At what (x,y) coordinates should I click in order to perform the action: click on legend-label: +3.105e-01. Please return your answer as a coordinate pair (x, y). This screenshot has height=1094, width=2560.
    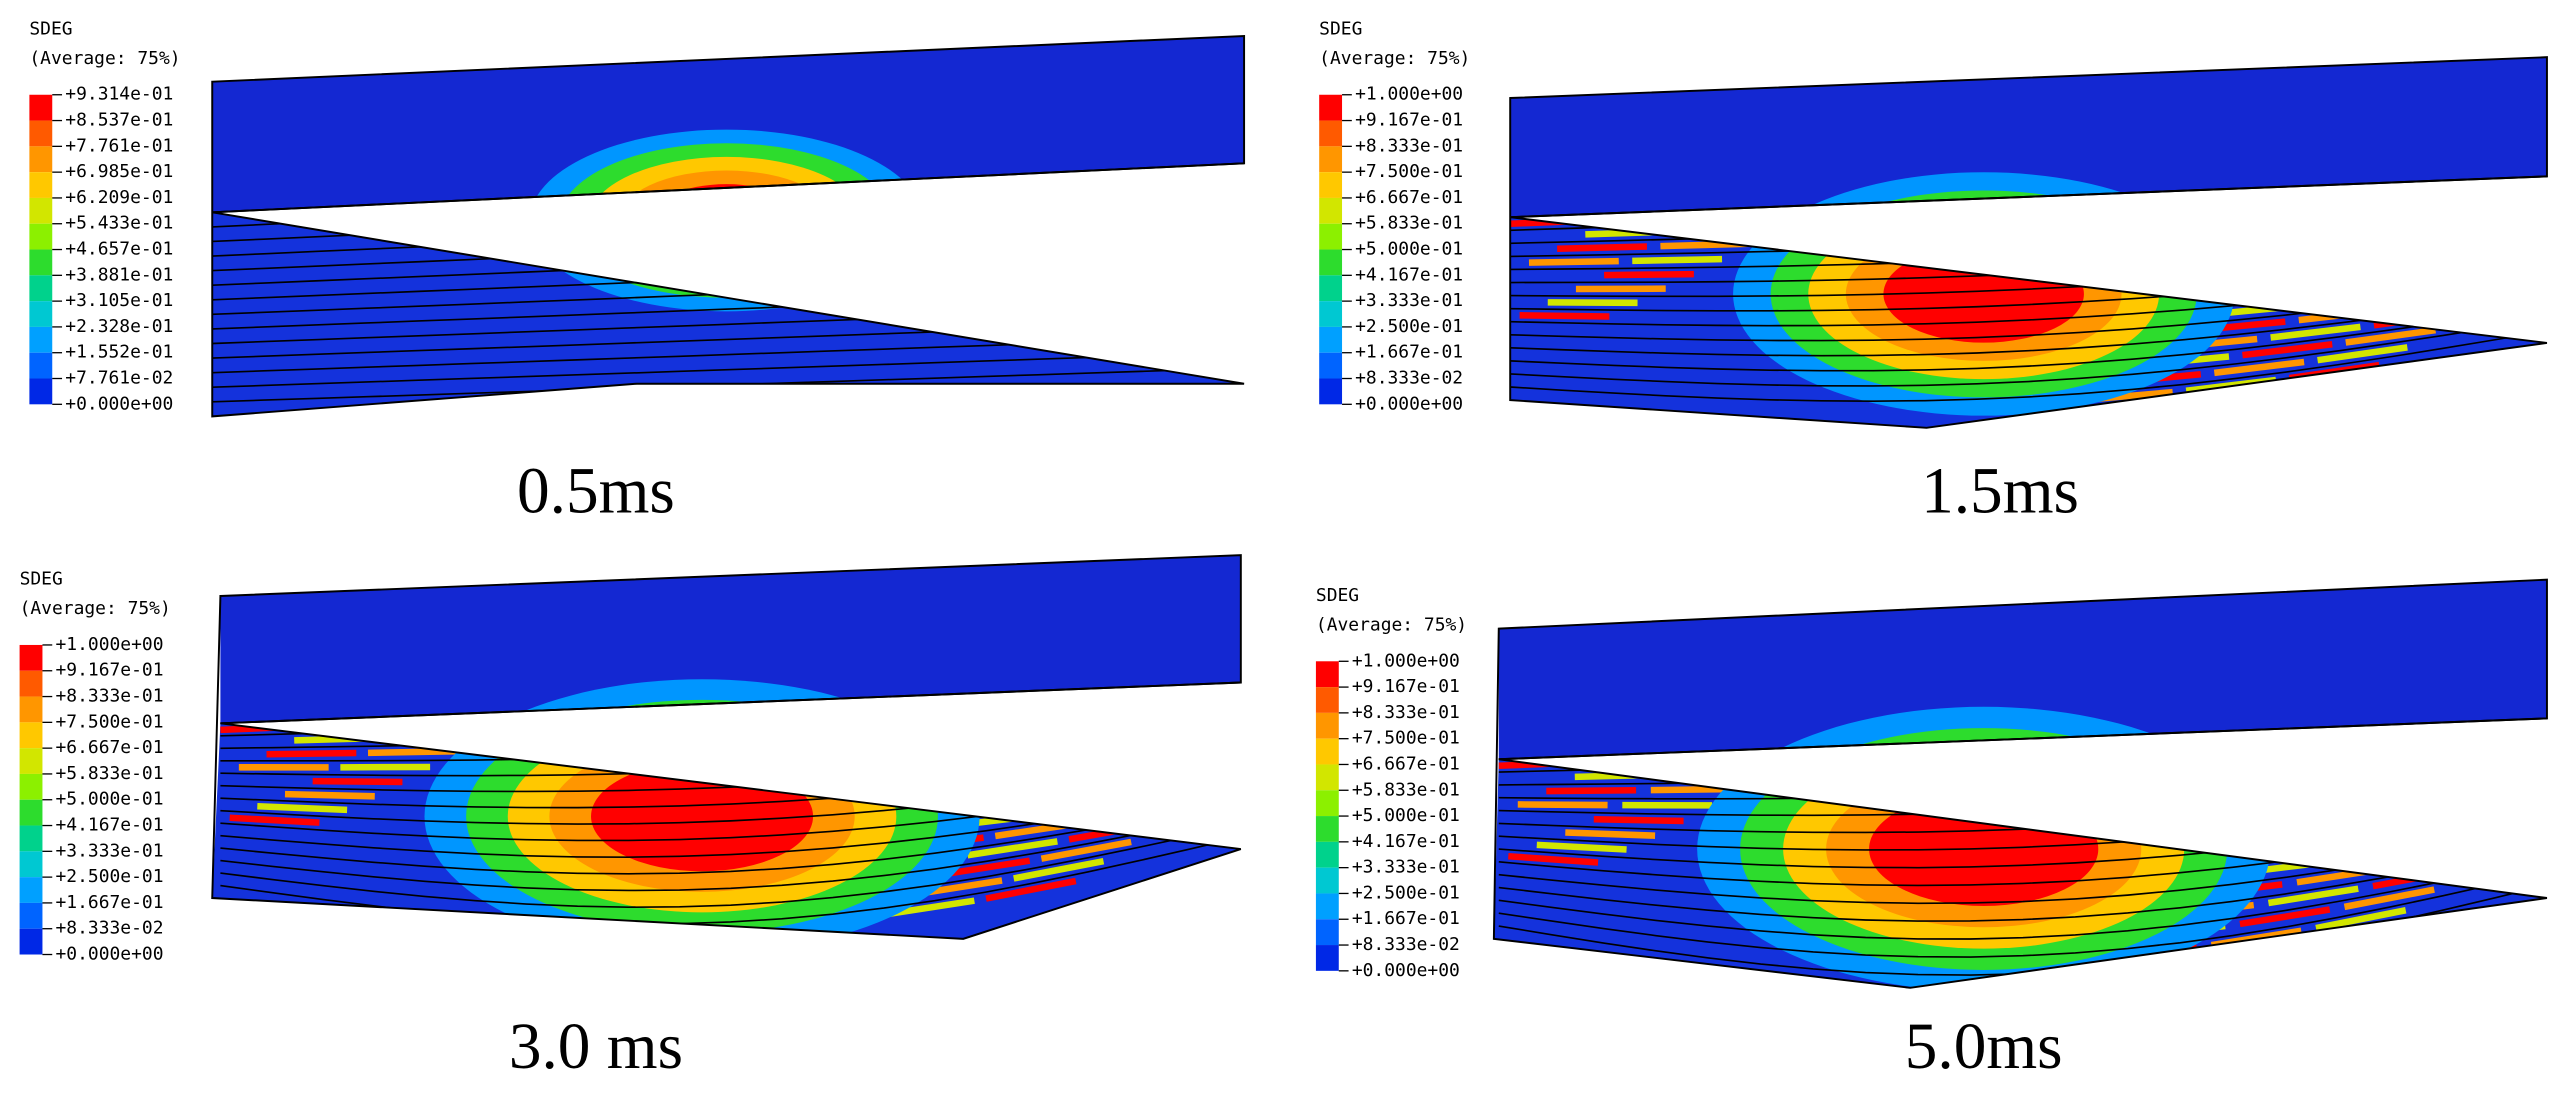
    Looking at the image, I should click on (119, 300).